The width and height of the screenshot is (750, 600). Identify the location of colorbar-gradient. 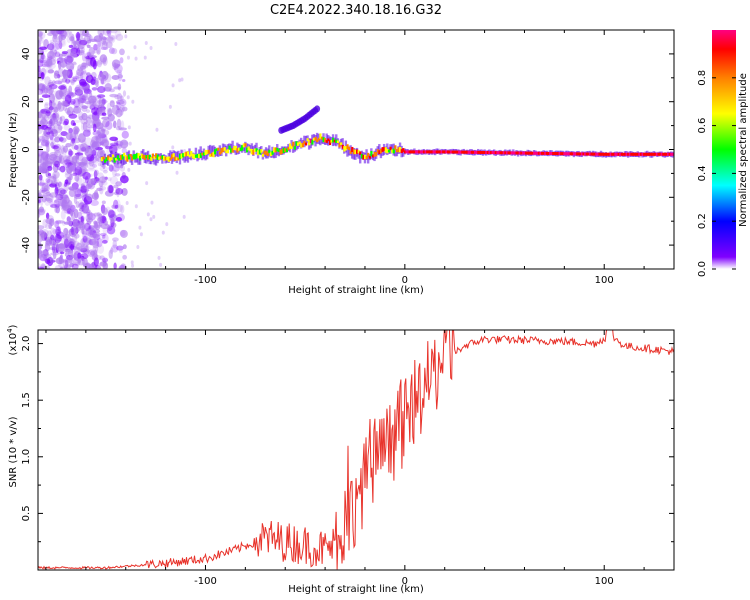
(724, 149).